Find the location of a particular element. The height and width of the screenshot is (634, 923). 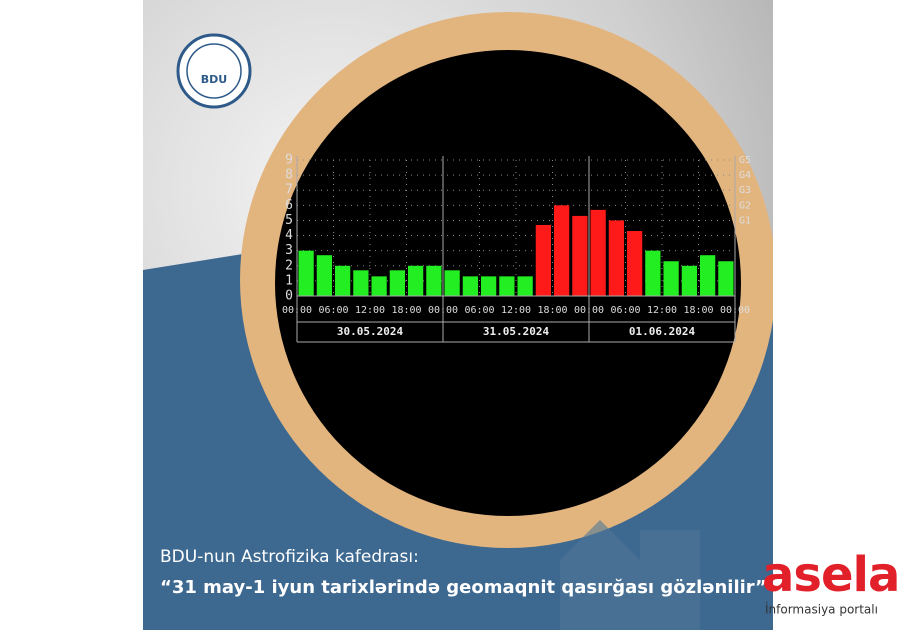

y-tick-label: 7 is located at coordinates (289, 190).